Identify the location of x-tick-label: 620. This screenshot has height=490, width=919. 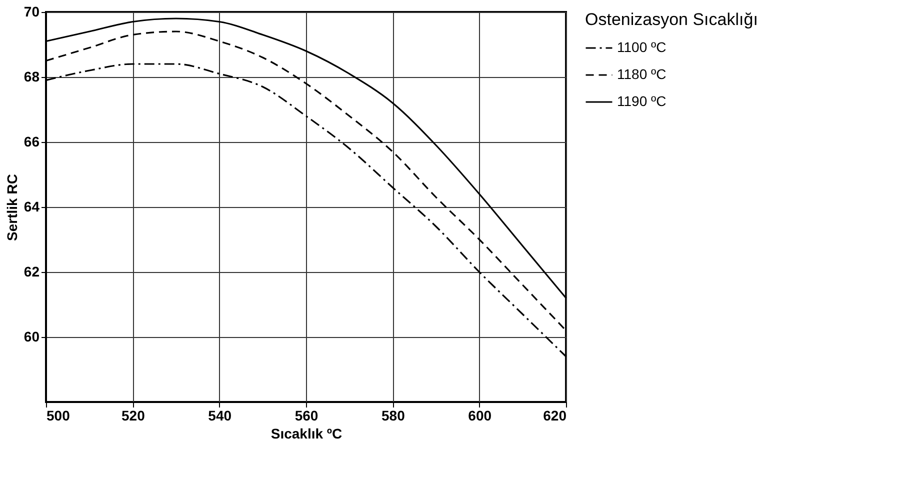
(555, 416).